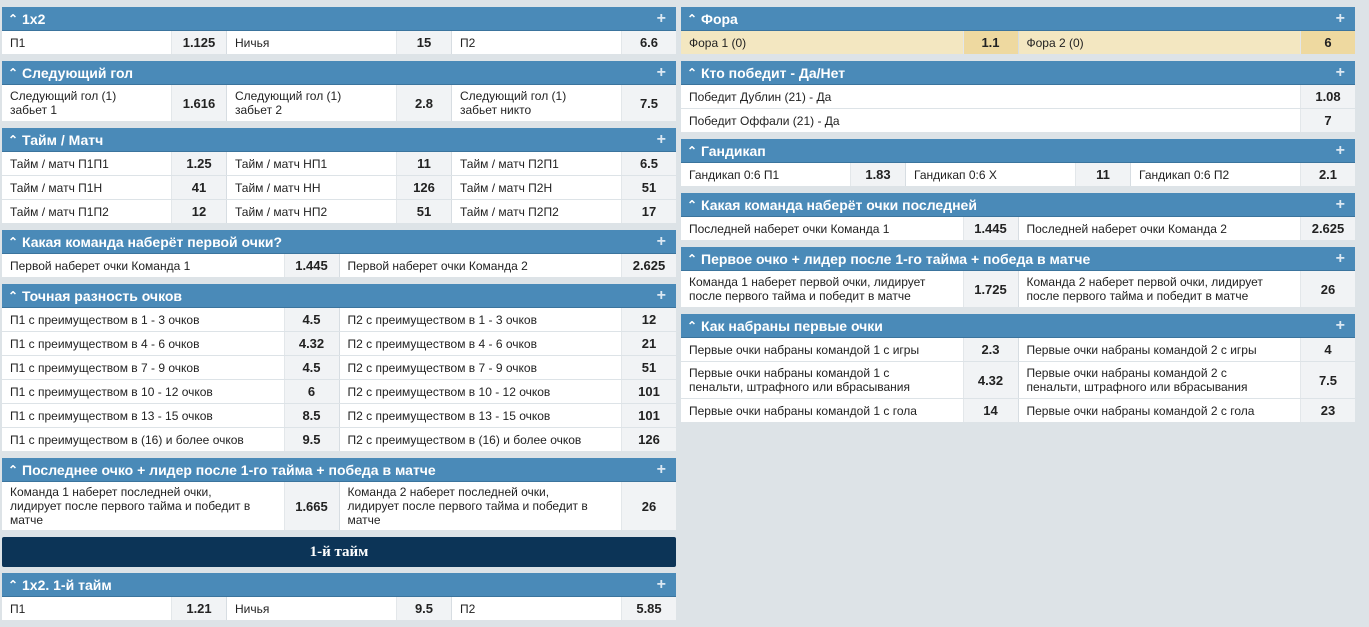 This screenshot has width=1369, height=627. I want to click on odds-value: 4, so click(1327, 349).